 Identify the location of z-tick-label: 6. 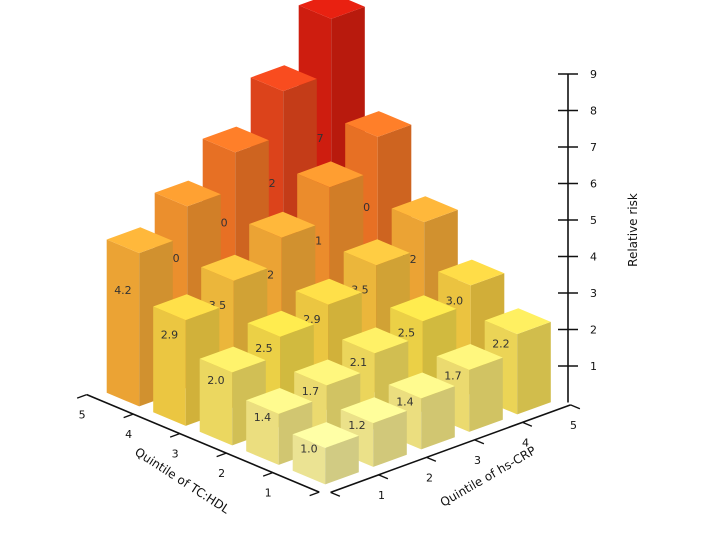
(593, 184).